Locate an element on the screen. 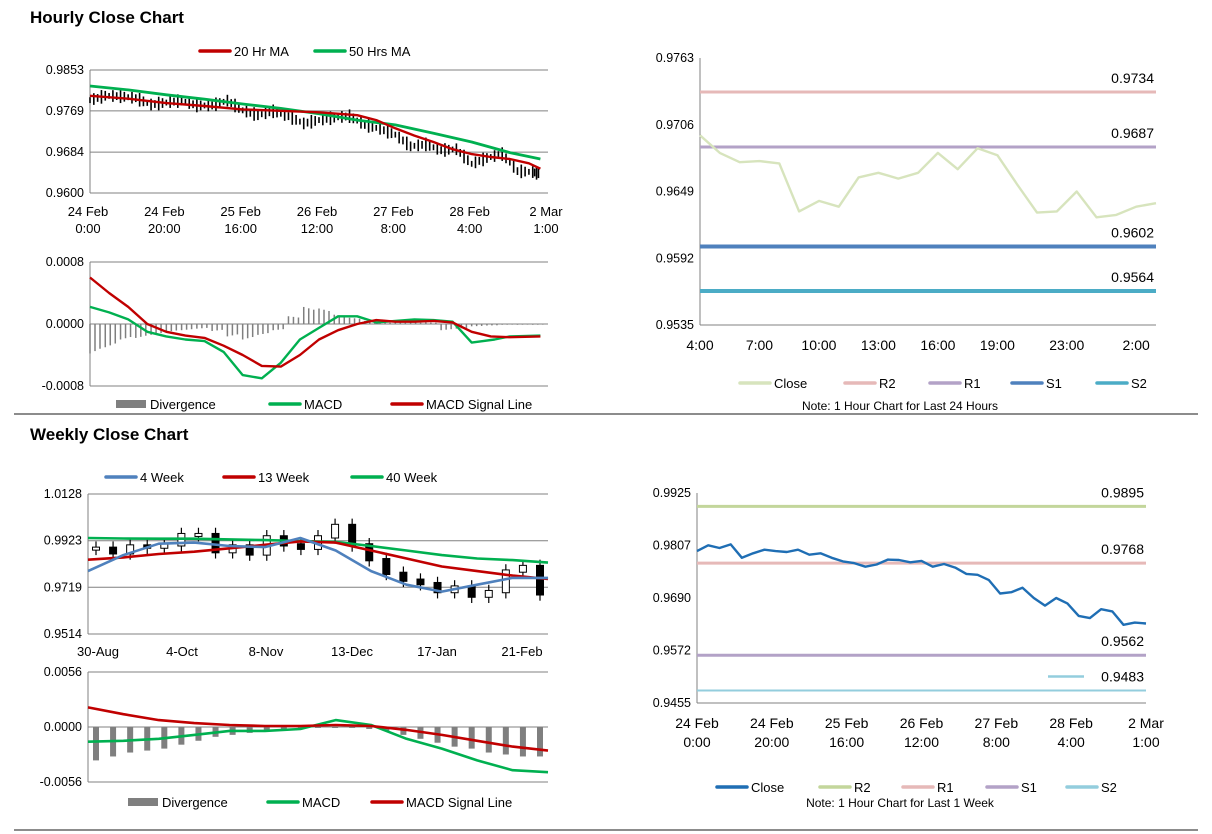  hourly-macd-legend-label: MACD is located at coordinates (323, 404).